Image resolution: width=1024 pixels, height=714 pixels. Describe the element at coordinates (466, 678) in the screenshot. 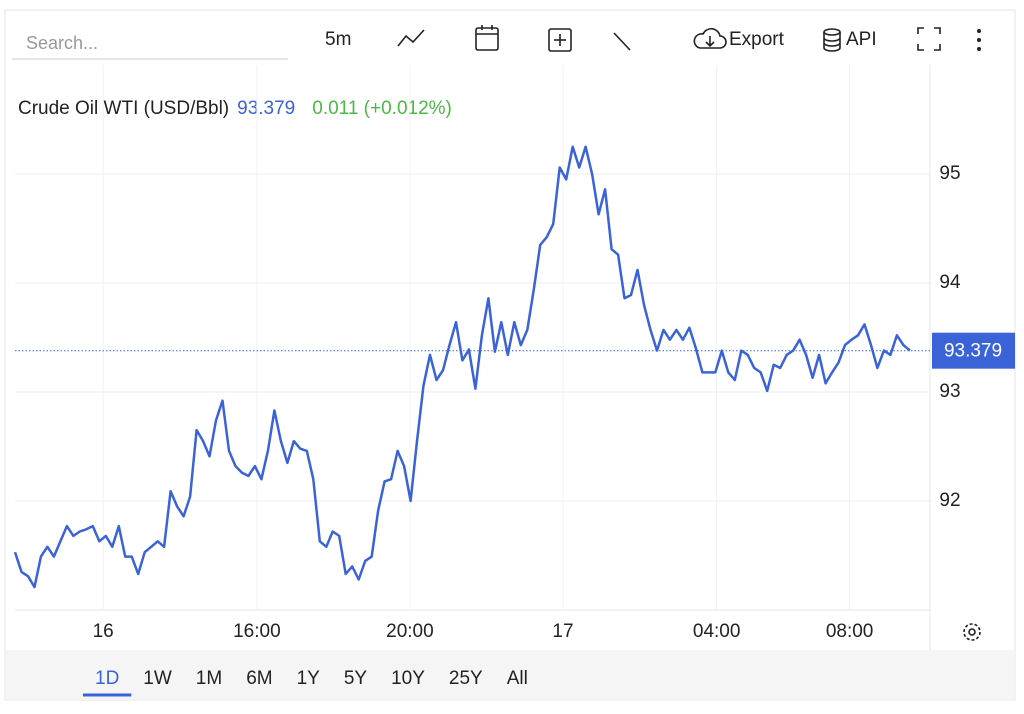

I see `range-button: 25Y` at that location.